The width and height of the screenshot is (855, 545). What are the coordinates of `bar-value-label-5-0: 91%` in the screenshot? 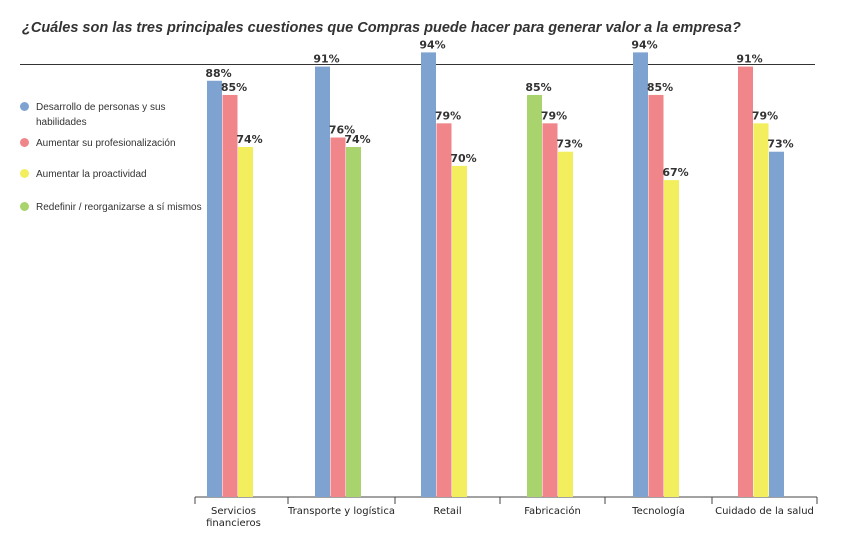 It's located at (749, 59).